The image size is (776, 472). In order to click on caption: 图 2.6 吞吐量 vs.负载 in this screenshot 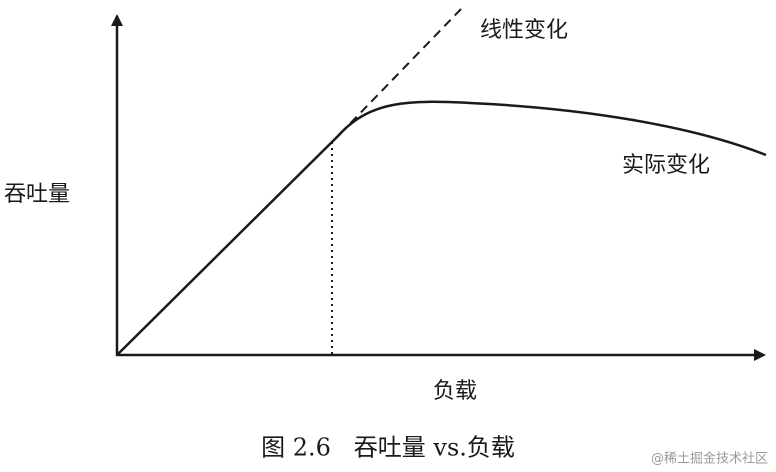, I will do `click(388, 448)`.